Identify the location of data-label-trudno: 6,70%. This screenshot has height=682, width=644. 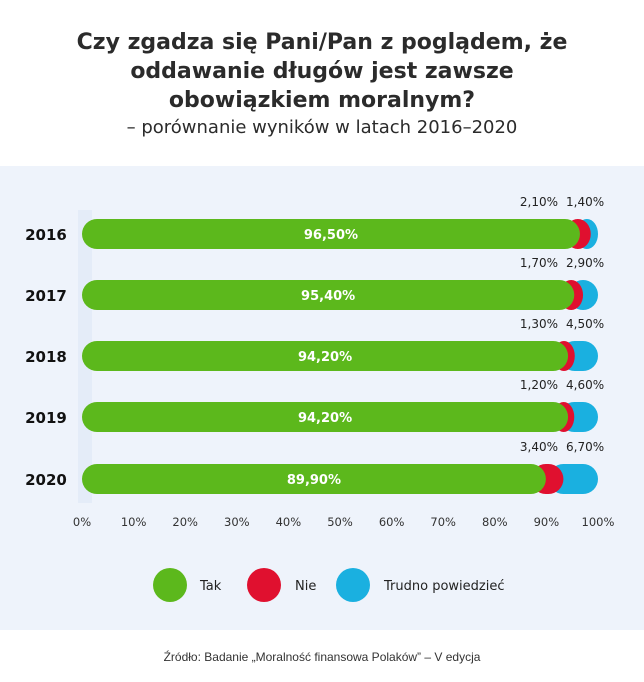
(585, 447).